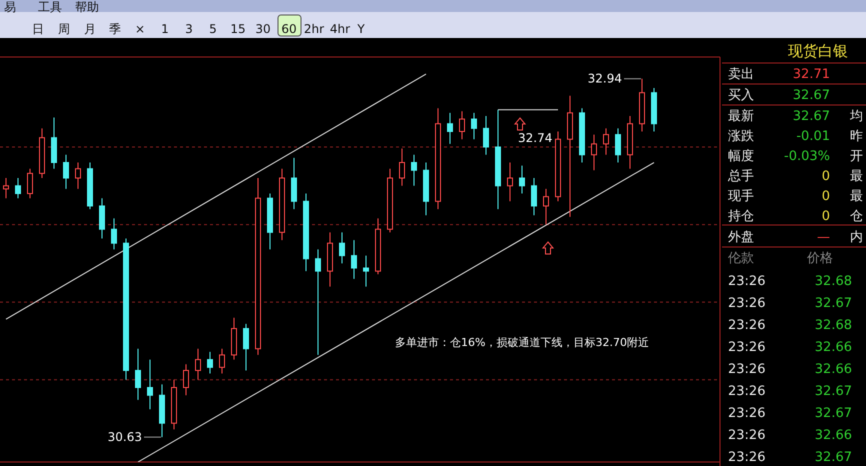 The image size is (866, 466). What do you see at coordinates (189, 29) in the screenshot?
I see `text: 3` at bounding box center [189, 29].